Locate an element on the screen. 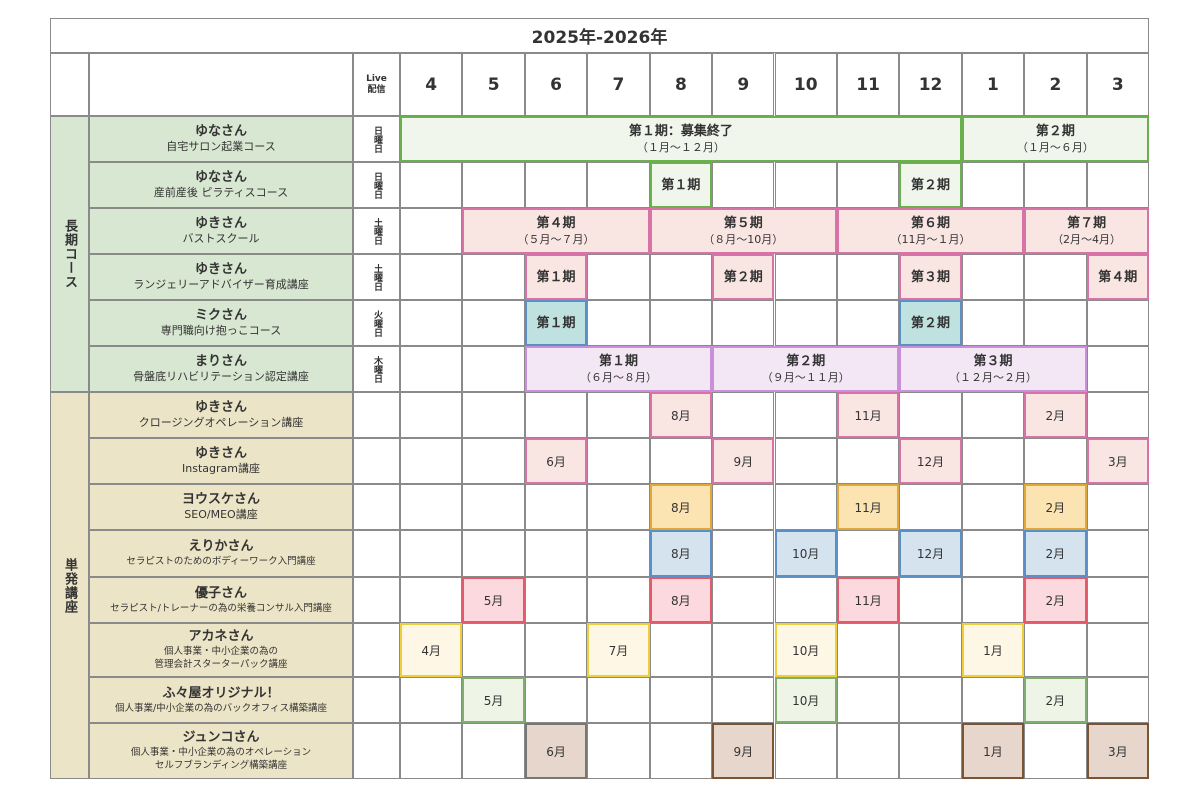 This screenshot has width=1200, height=800. term-period: （11月～１月） is located at coordinates (930, 239).